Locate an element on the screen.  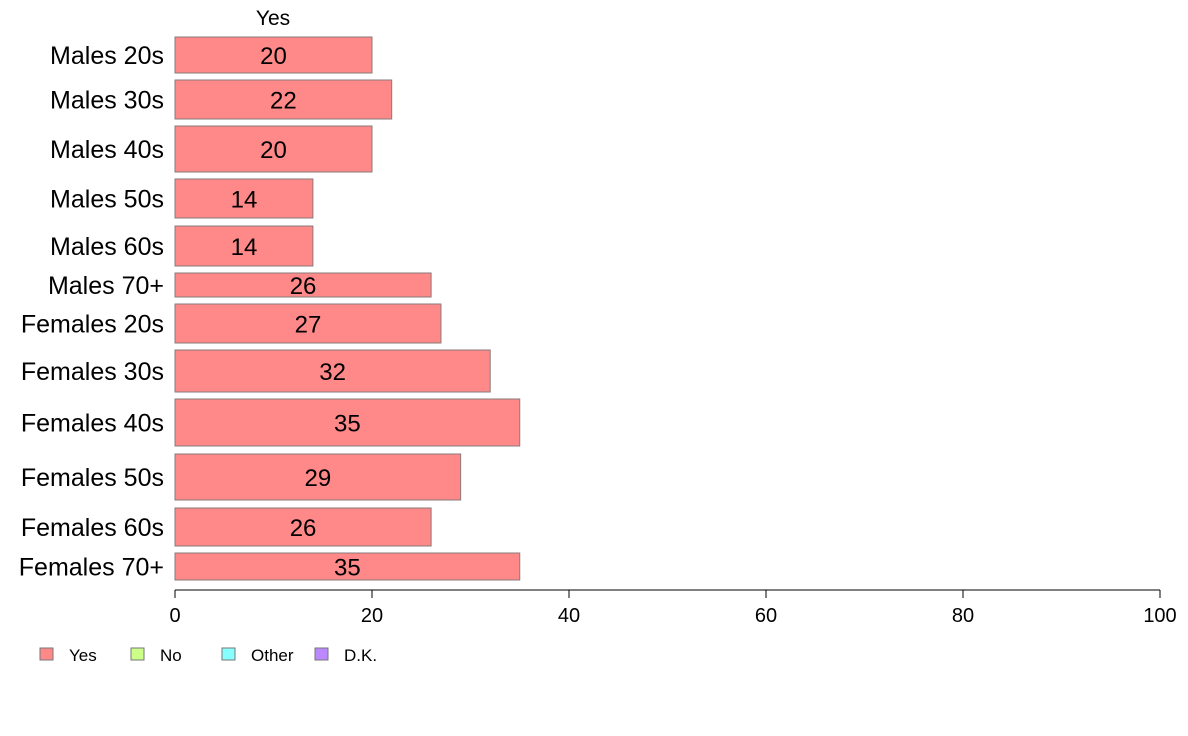
category-label: Females 30s is located at coordinates (92, 372).